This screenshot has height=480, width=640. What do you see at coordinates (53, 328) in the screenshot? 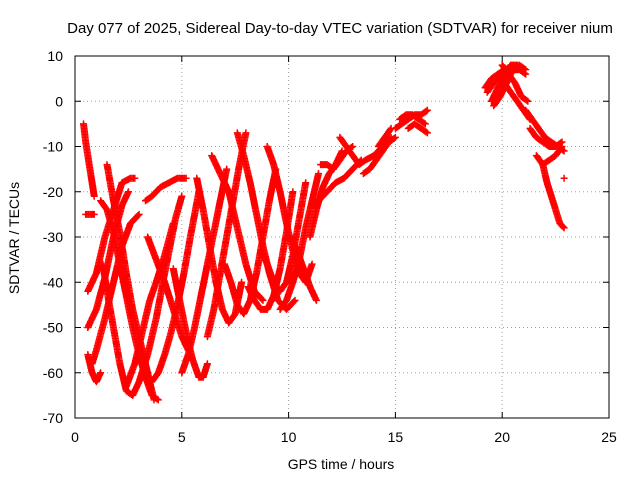
I see `y-tick-label: -50` at bounding box center [53, 328].